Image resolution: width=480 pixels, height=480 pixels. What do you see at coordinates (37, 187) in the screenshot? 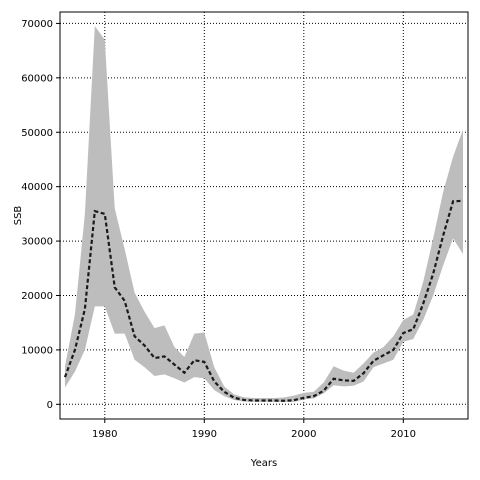
I see `y-tick-label: 40000` at bounding box center [37, 187].